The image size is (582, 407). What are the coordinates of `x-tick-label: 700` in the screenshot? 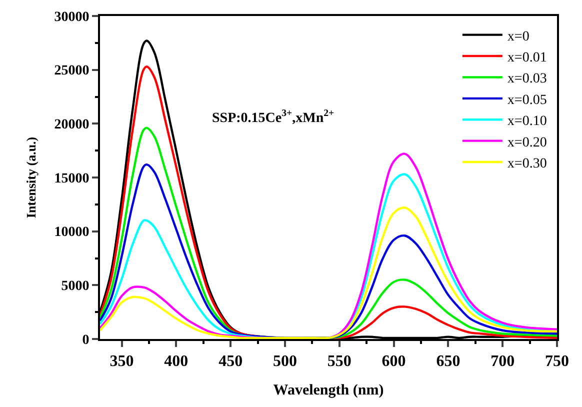 It's located at (502, 361).